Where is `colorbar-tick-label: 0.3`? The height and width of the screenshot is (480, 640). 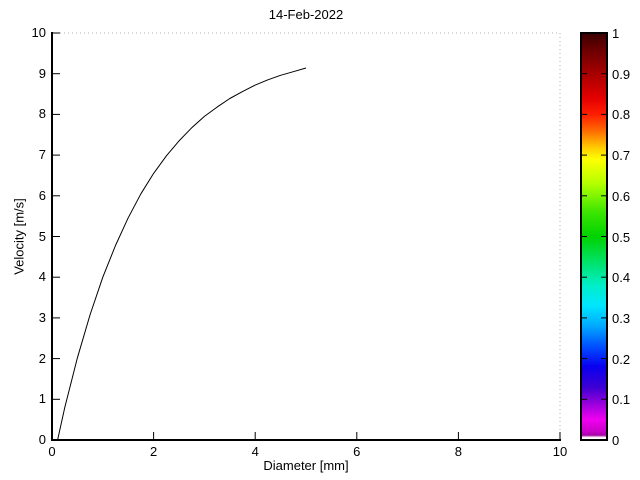
colorbar-tick-label: 0.3 is located at coordinates (621, 318).